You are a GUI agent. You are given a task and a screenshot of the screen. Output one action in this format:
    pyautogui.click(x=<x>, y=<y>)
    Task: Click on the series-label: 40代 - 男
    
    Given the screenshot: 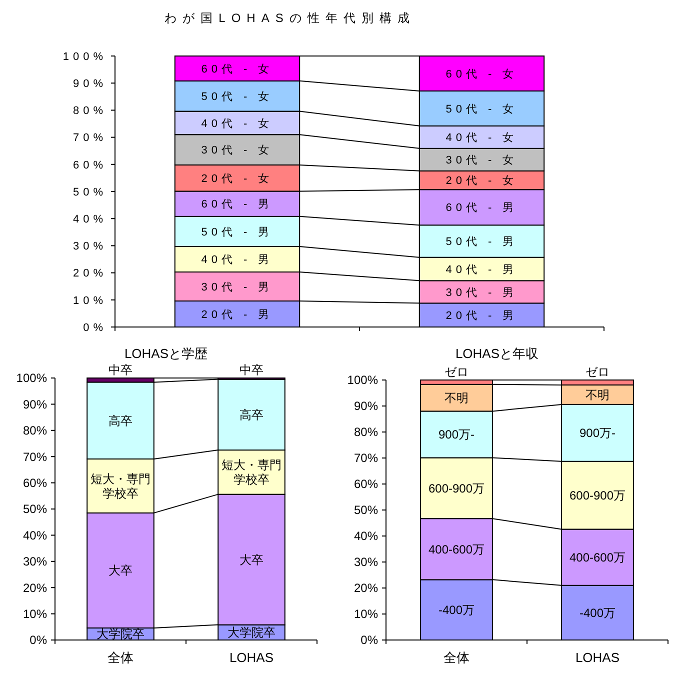 What is the action you would take?
    pyautogui.click(x=482, y=270)
    